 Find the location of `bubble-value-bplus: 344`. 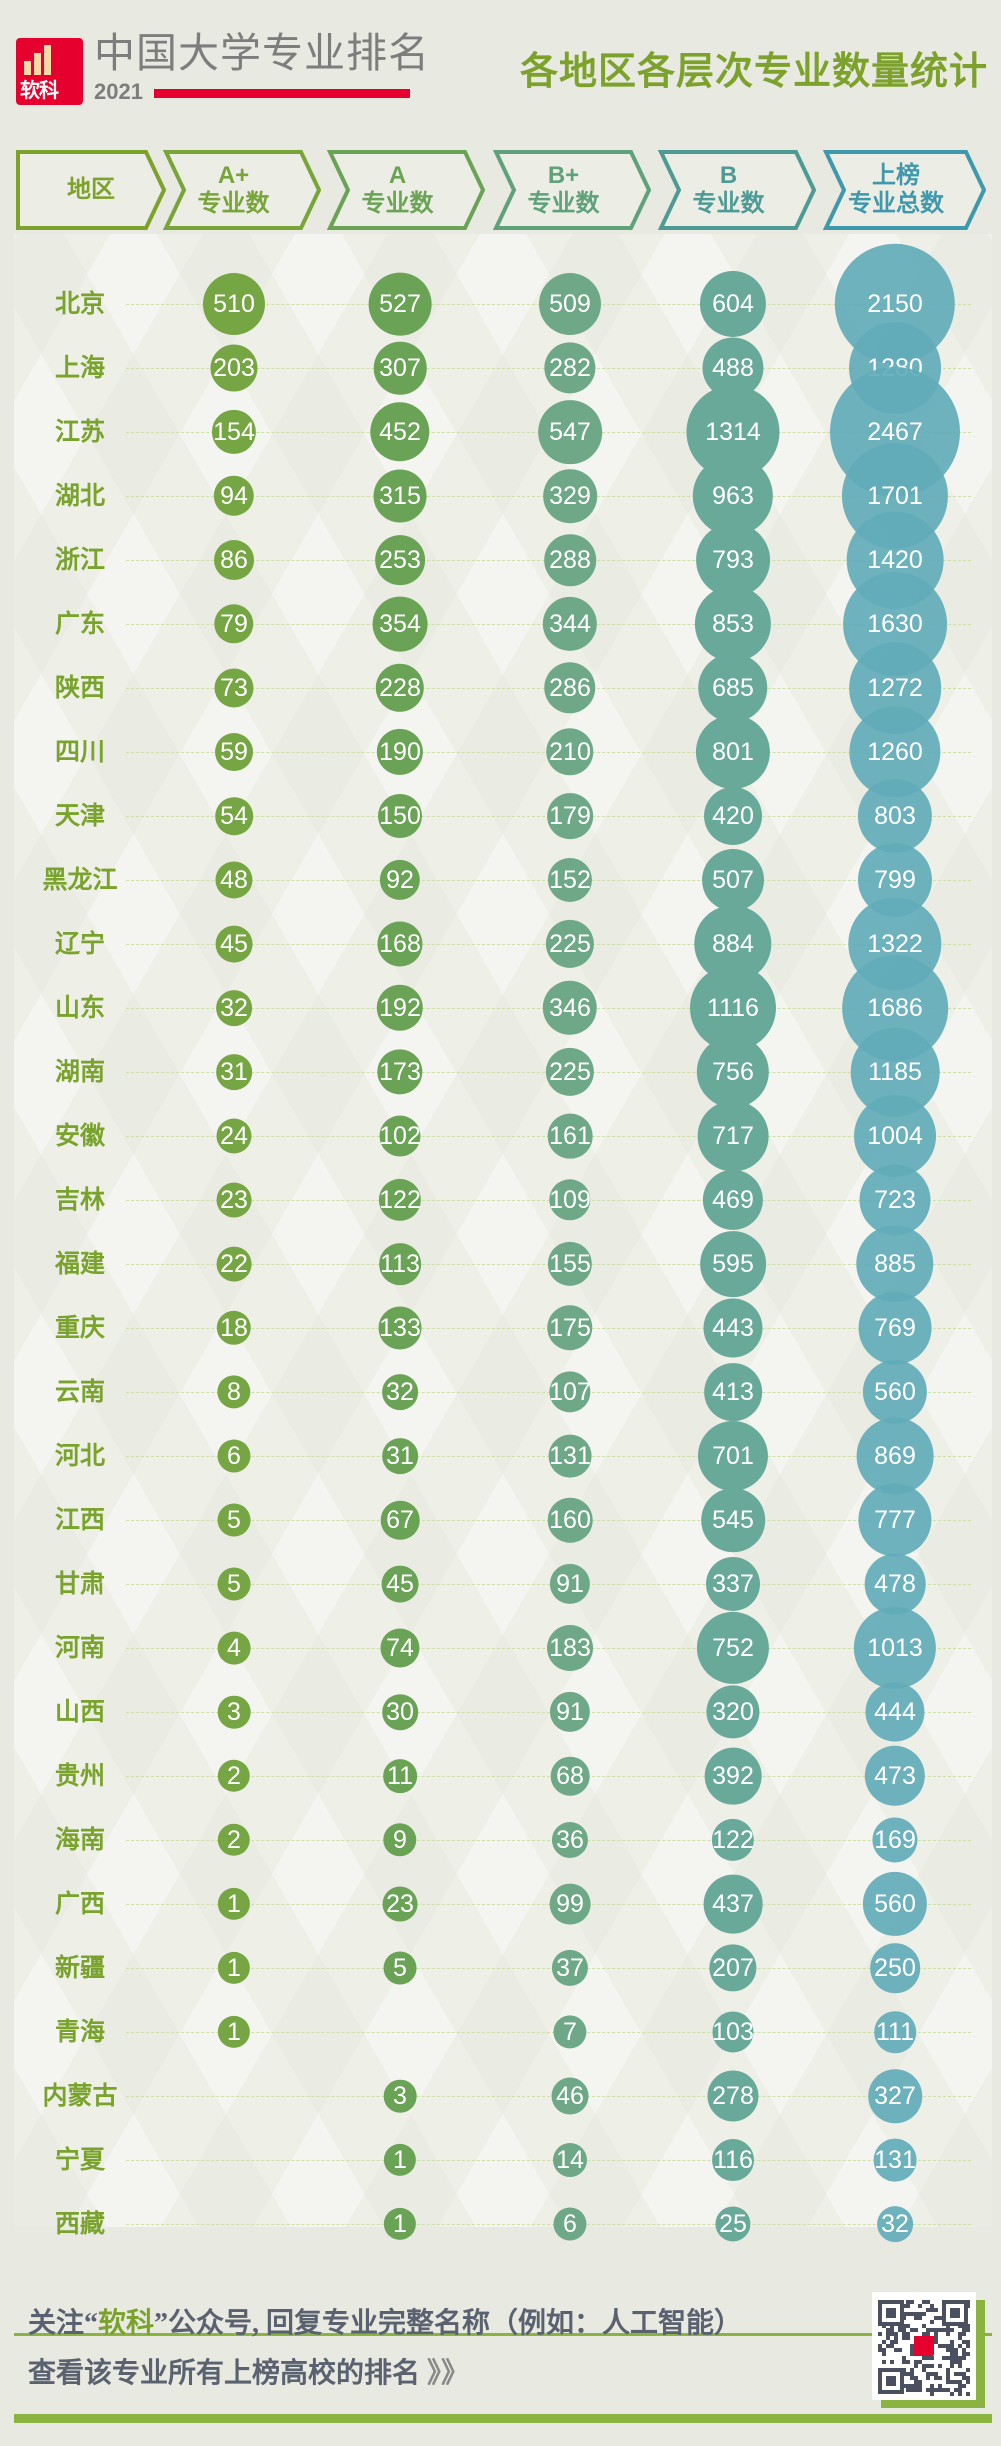

bubble-value-bplus: 344 is located at coordinates (570, 624).